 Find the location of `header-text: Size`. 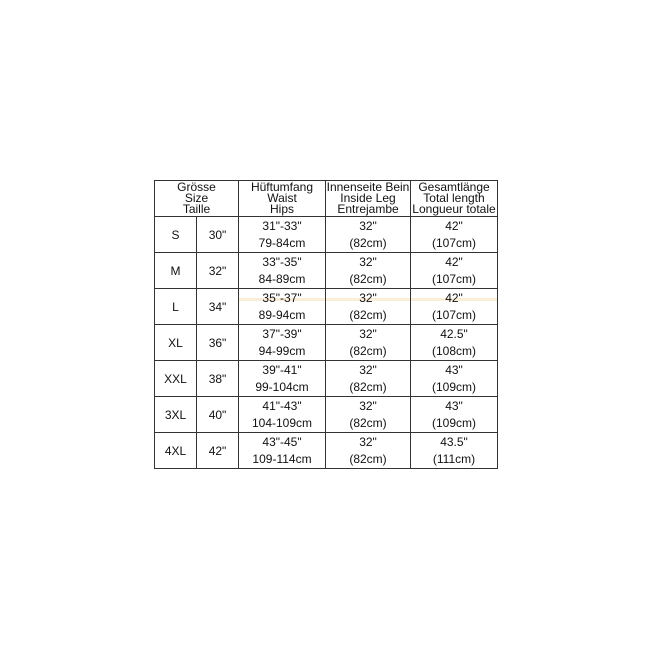

header-text: Size is located at coordinates (196, 198).